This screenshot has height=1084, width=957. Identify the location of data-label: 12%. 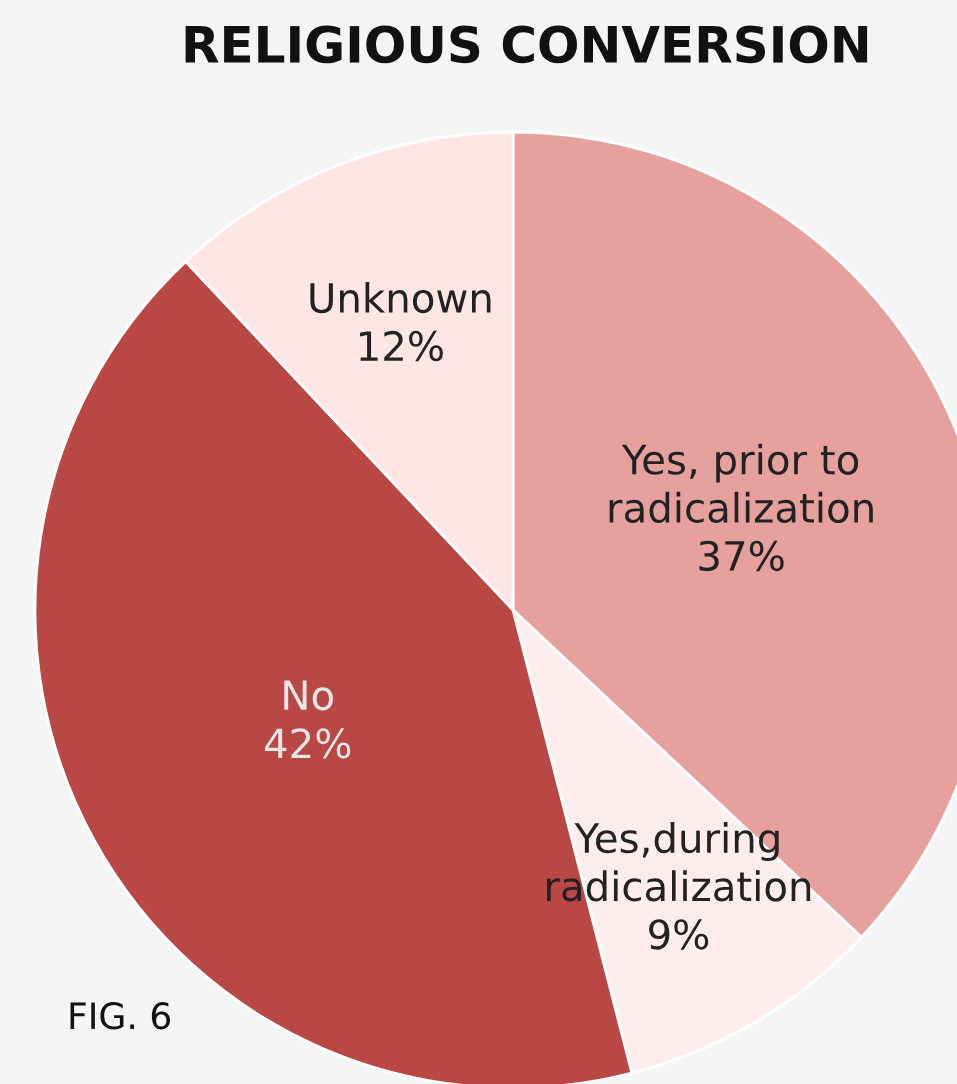
(401, 346).